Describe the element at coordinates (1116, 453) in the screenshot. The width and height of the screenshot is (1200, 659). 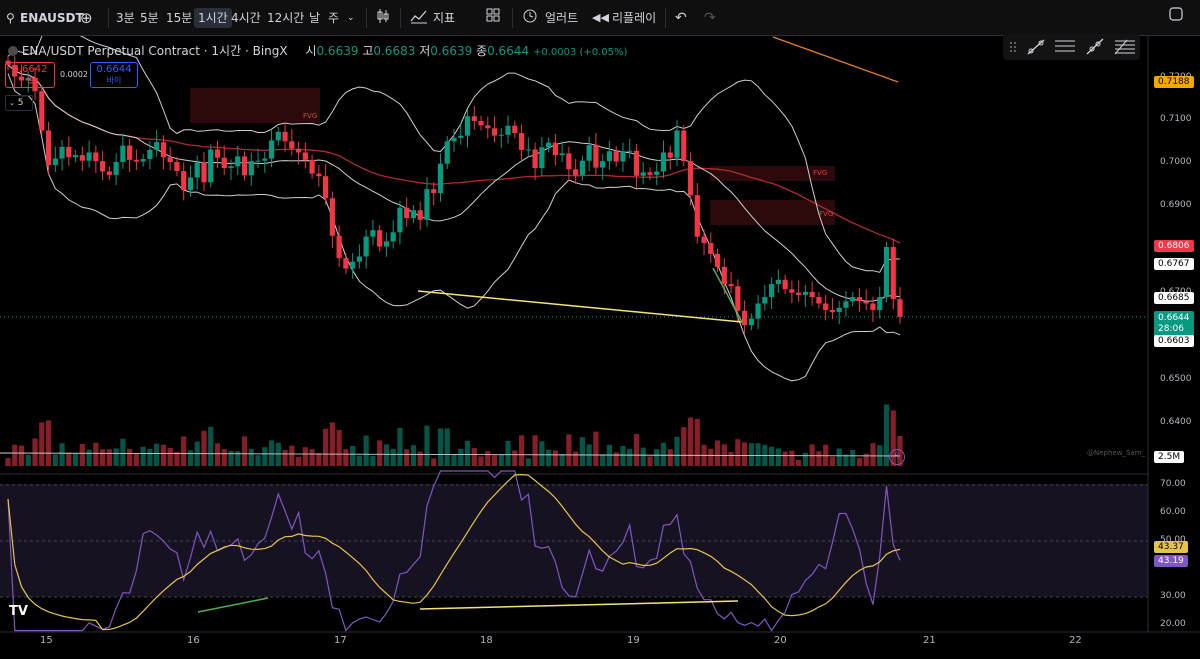
I see `watermark: @Nephew_Sam_` at that location.